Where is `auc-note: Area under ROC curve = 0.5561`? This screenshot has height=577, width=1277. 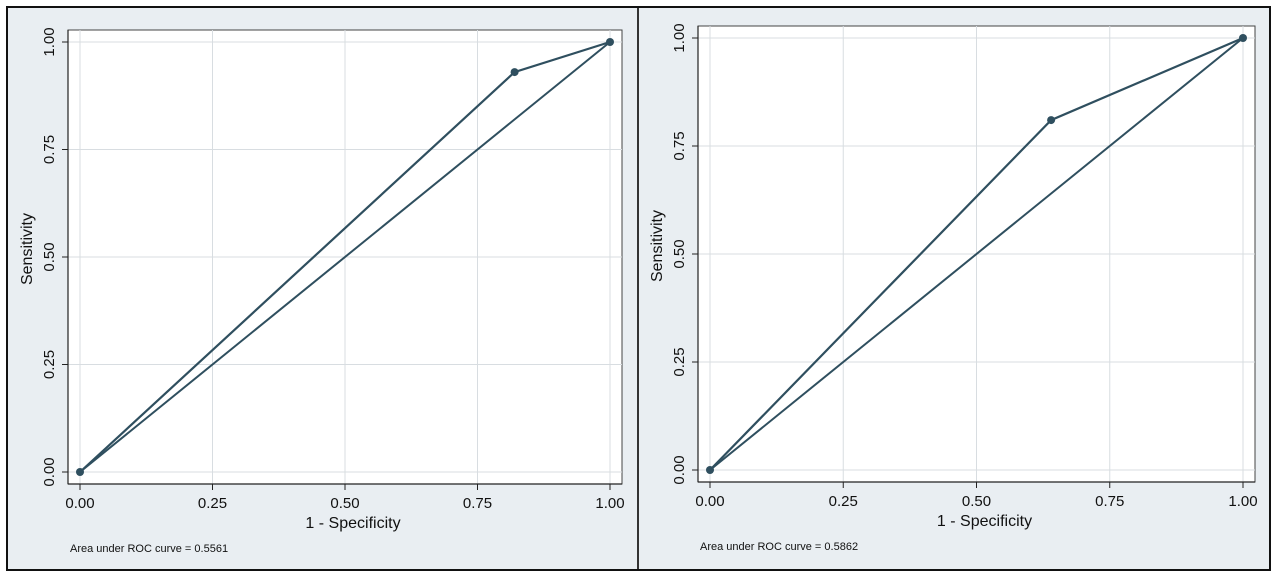 auc-note: Area under ROC curve = 0.5561 is located at coordinates (149, 549).